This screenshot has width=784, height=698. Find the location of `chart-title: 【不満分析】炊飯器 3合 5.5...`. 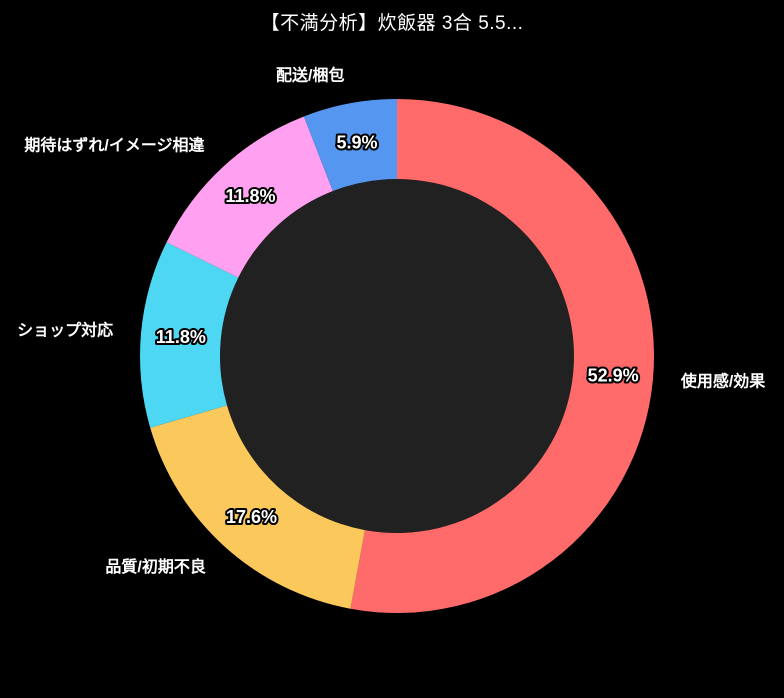

chart-title: 【不満分析】炊飯器 3合 5.5... is located at coordinates (392, 23).